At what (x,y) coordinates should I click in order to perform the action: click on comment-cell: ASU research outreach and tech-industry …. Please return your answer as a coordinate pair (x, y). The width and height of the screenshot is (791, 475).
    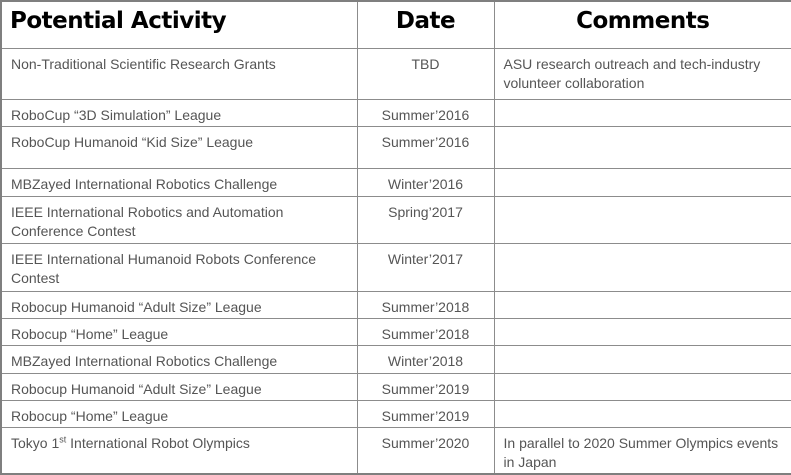
    Looking at the image, I should click on (642, 73).